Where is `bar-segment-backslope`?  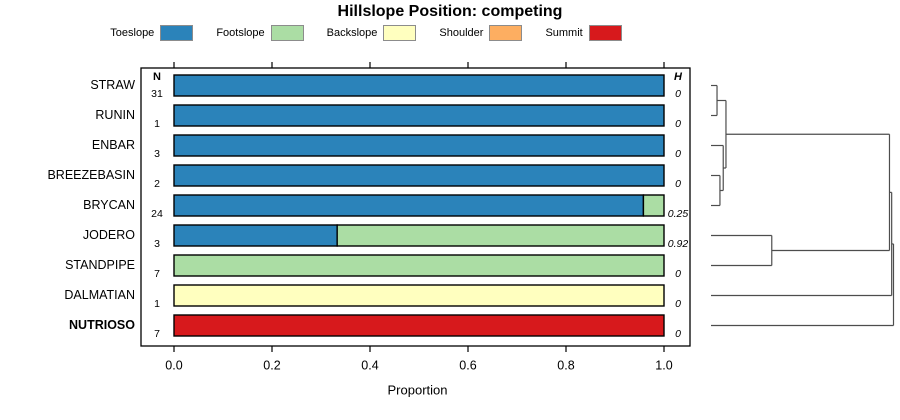 bar-segment-backslope is located at coordinates (419, 295).